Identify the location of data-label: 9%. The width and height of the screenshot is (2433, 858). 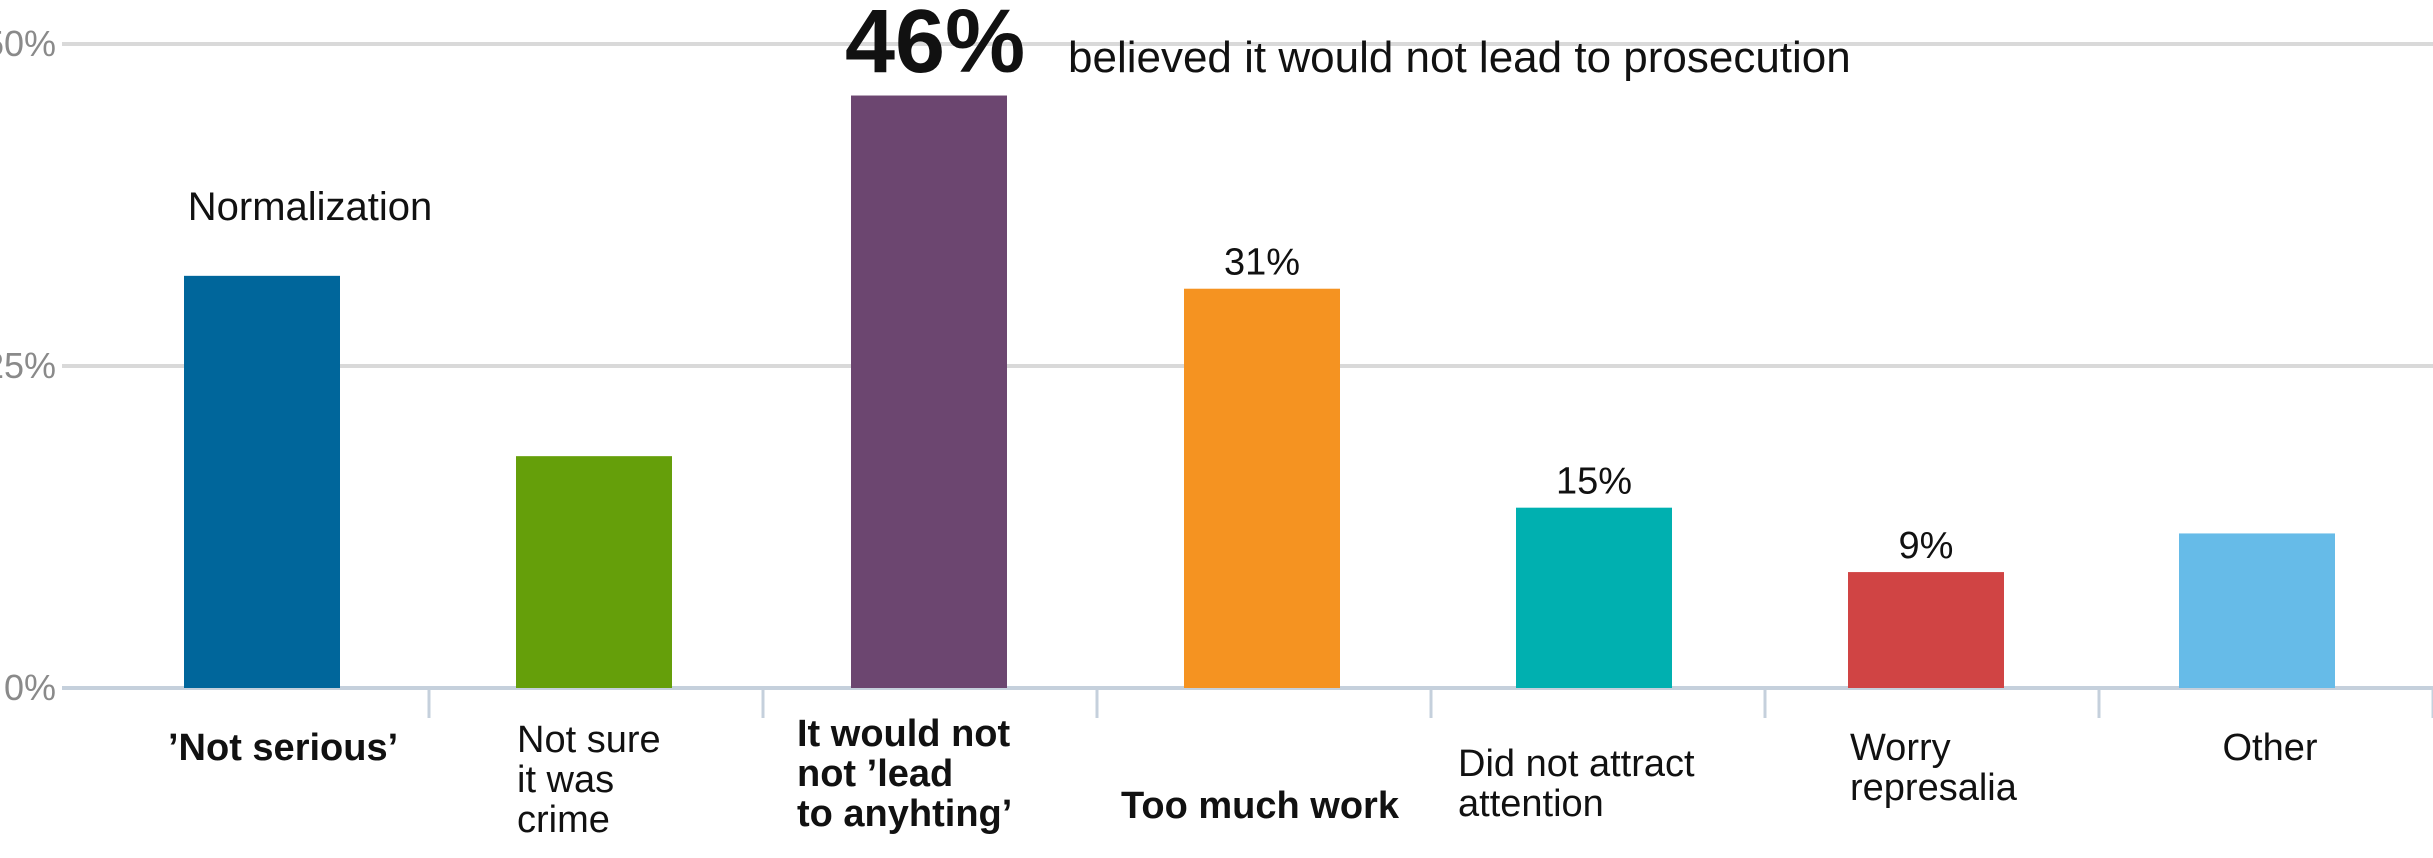
(1926, 546).